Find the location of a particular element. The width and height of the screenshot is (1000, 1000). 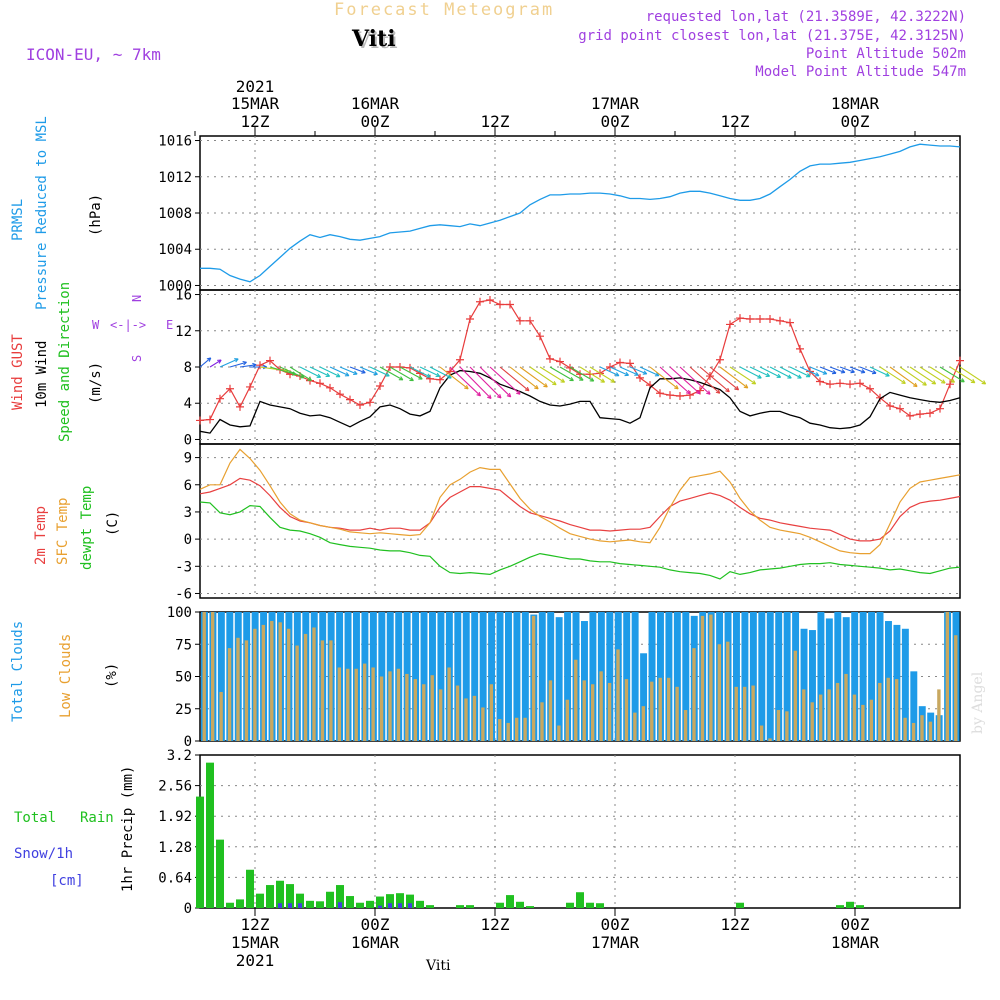

bottom-time-label: 12Z is located at coordinates (255, 924).